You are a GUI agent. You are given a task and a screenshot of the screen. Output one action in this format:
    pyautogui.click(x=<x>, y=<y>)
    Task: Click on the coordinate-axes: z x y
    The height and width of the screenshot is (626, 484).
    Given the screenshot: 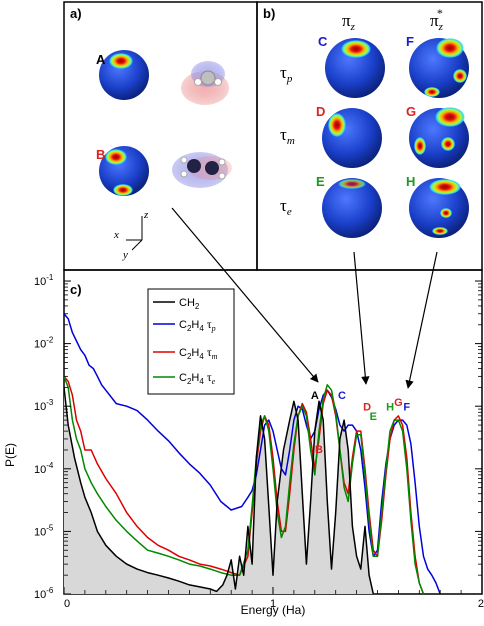 What is the action you would take?
    pyautogui.click(x=131, y=235)
    